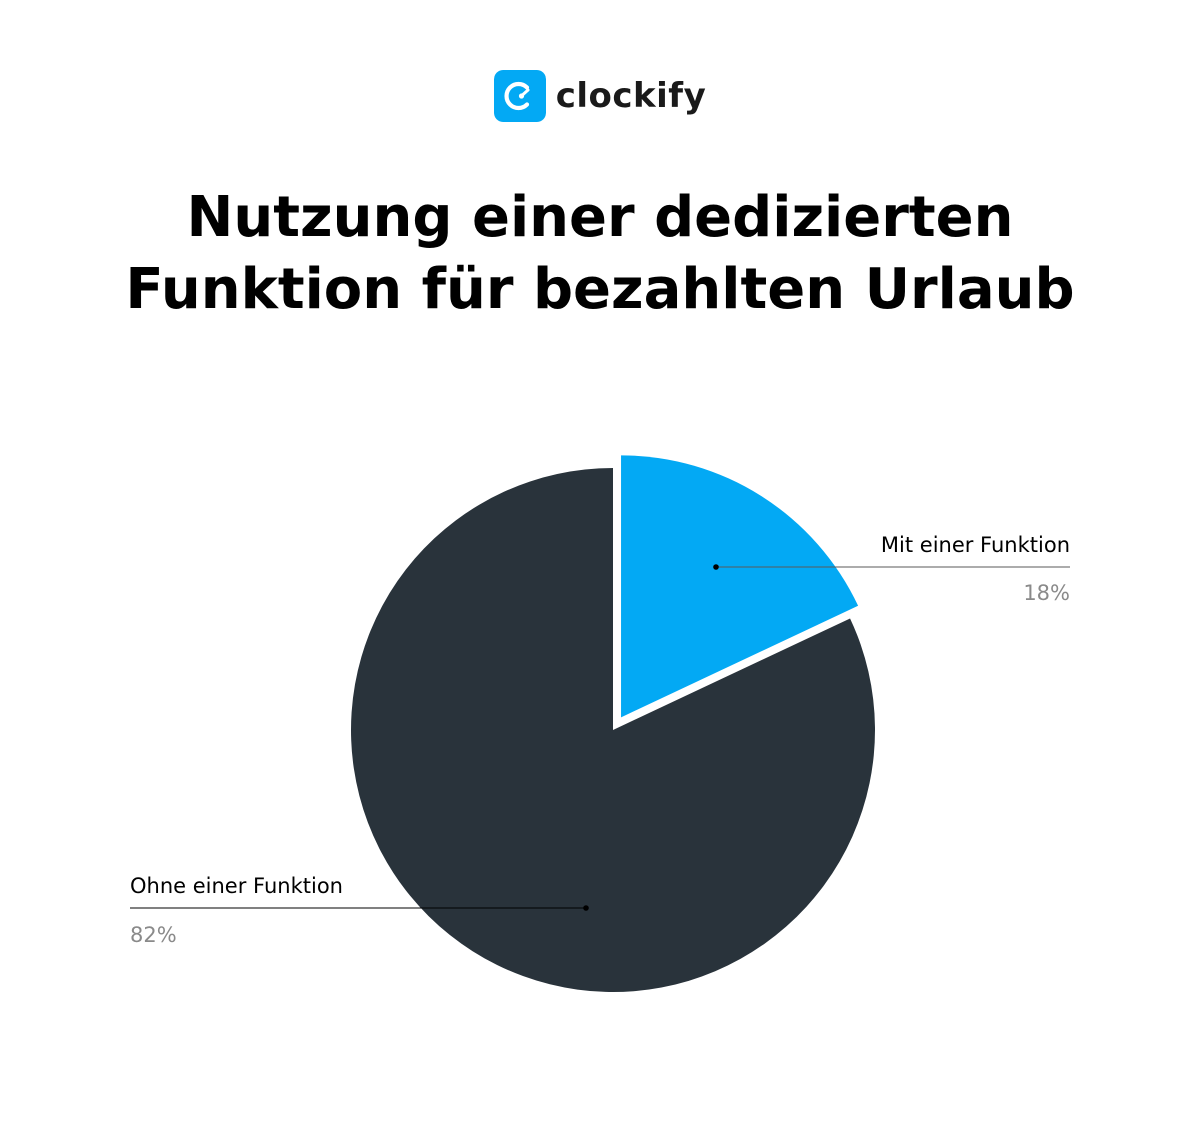 The image size is (1200, 1142). What do you see at coordinates (740, 586) in the screenshot?
I see `pie-slice-mit-einer-funktion` at bounding box center [740, 586].